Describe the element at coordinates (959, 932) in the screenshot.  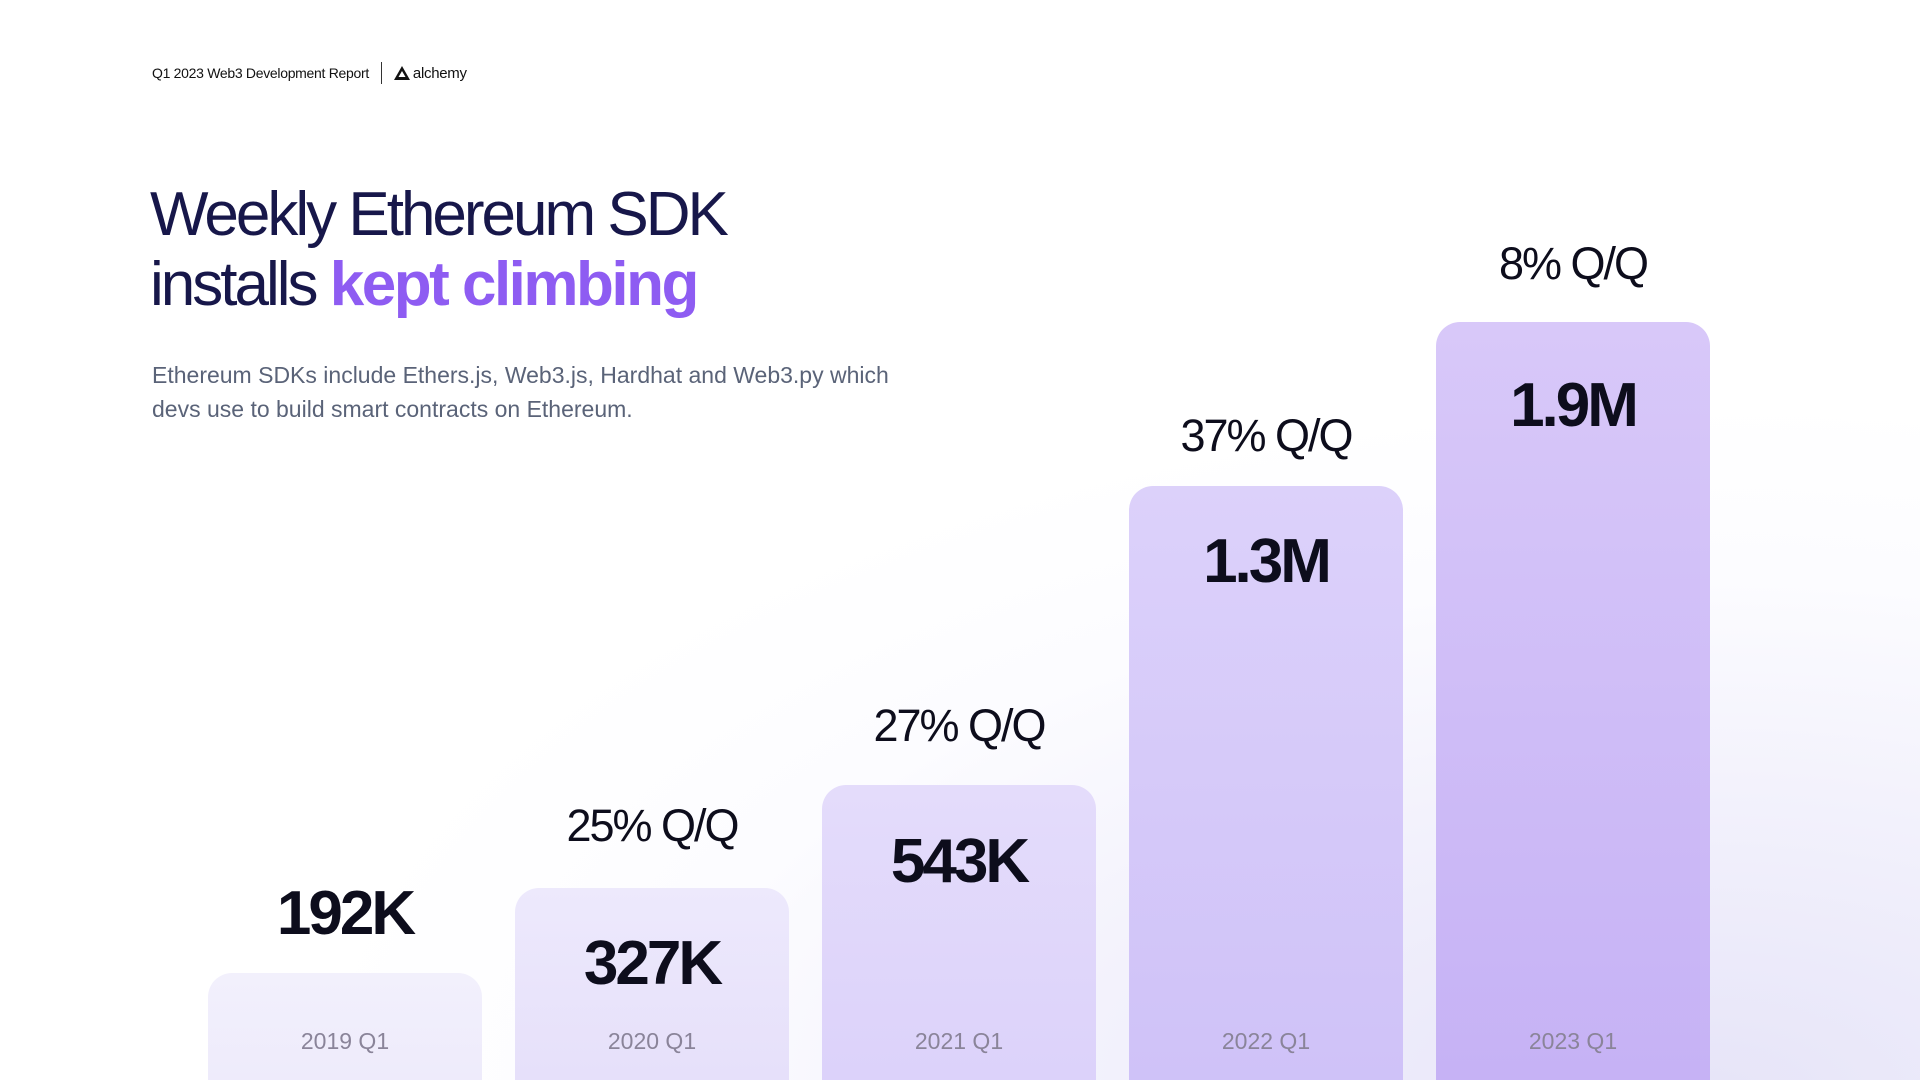
I see `bar-2021-q1` at that location.